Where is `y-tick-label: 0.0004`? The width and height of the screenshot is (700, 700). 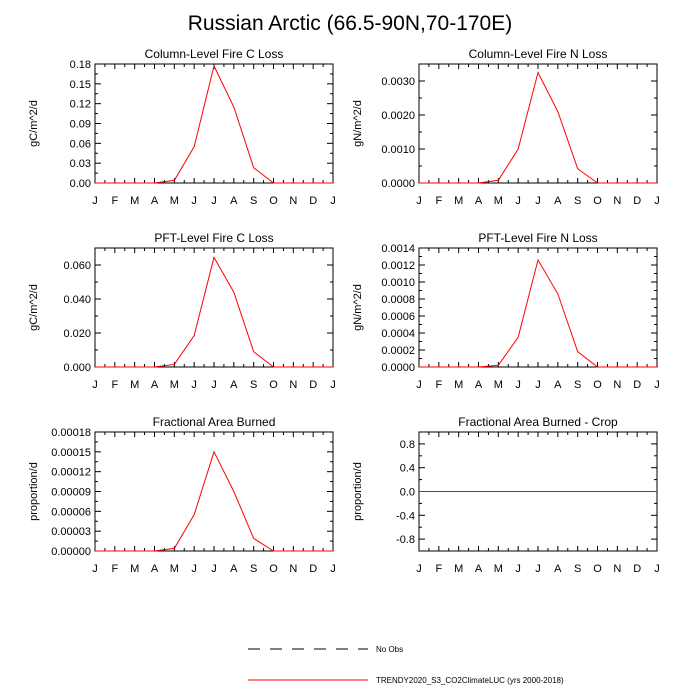 y-tick-label: 0.0004 is located at coordinates (398, 334).